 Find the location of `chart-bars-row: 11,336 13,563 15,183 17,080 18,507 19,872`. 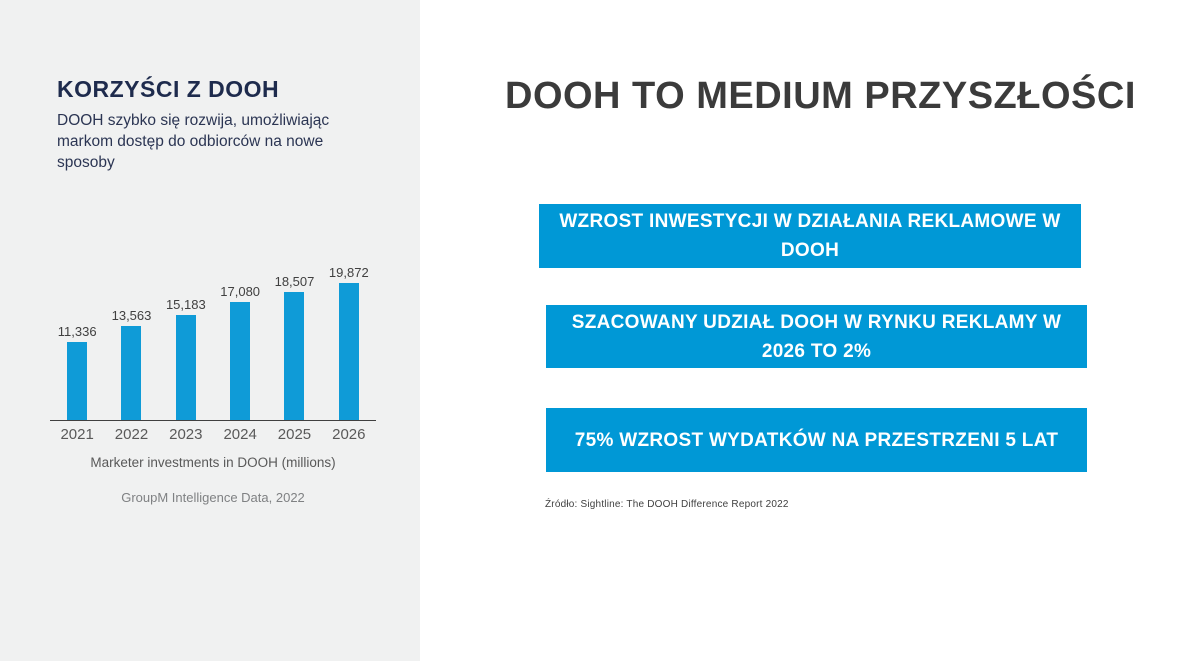

chart-bars-row: 11,336 13,563 15,183 17,080 18,507 19,872 is located at coordinates (213, 341).